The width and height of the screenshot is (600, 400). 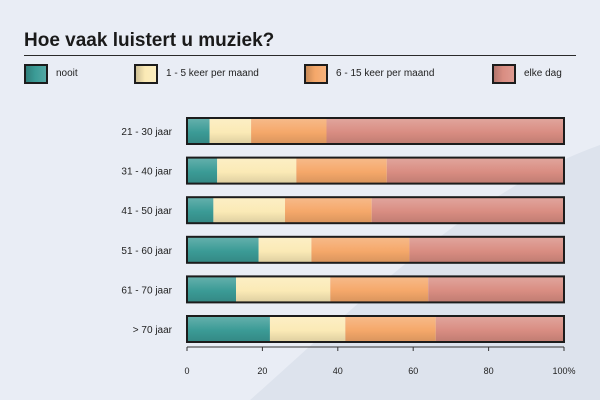 What do you see at coordinates (338, 371) in the screenshot?
I see `x-tick-label: 40` at bounding box center [338, 371].